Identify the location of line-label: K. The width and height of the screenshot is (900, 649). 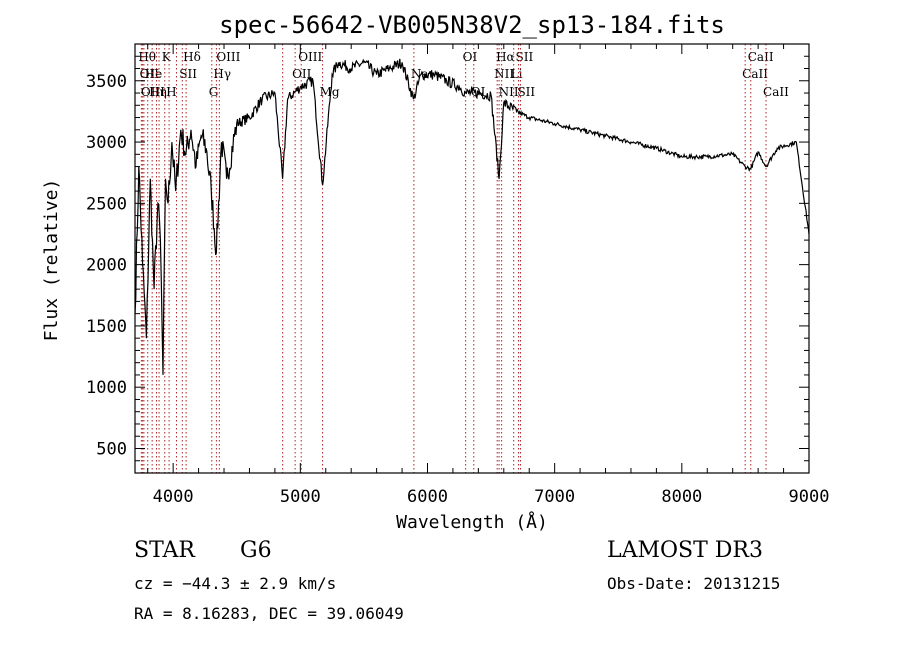
(167, 57).